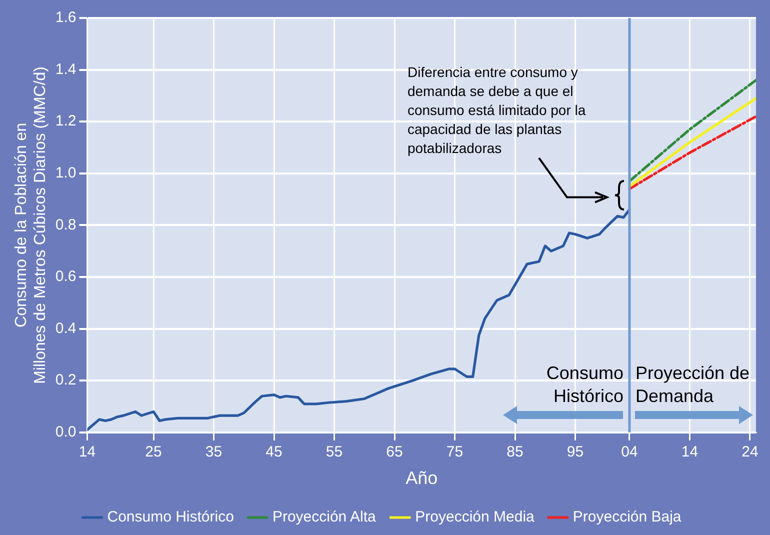 This screenshot has width=770, height=535. What do you see at coordinates (693, 385) in the screenshot?
I see `annotation: Proyección de Demanda` at bounding box center [693, 385].